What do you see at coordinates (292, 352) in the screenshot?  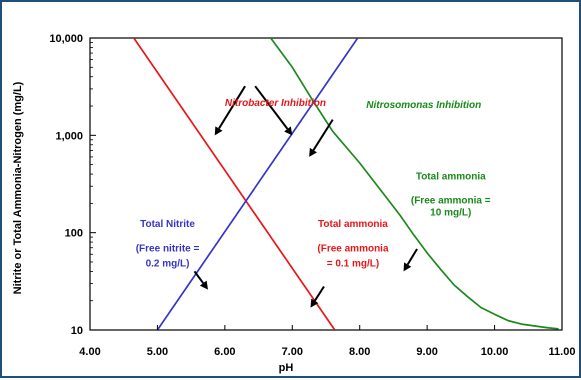 I see `x-tick-label: 7.00` at bounding box center [292, 352].